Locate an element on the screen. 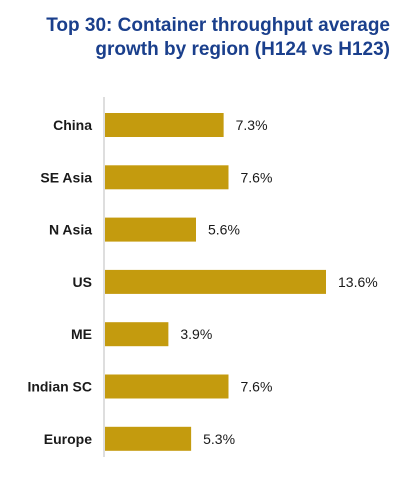 The width and height of the screenshot is (400, 484). category-label: SE Asia is located at coordinates (66, 177).